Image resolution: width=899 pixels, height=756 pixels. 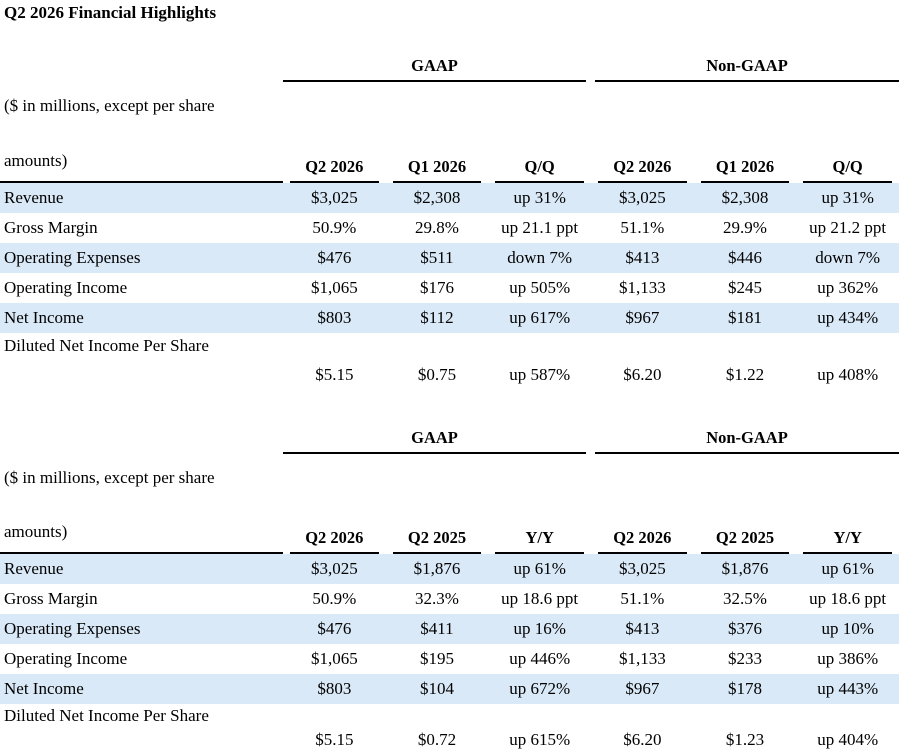 I want to click on cell-value: $1,133, so click(x=642, y=287).